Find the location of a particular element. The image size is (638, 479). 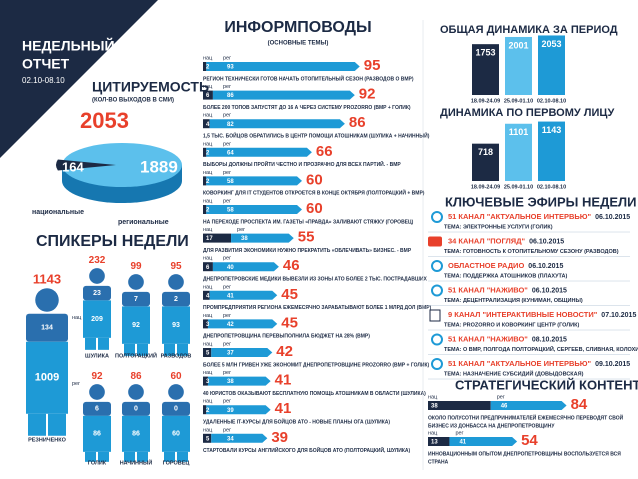

bar-total: 95 is located at coordinates (372, 65).